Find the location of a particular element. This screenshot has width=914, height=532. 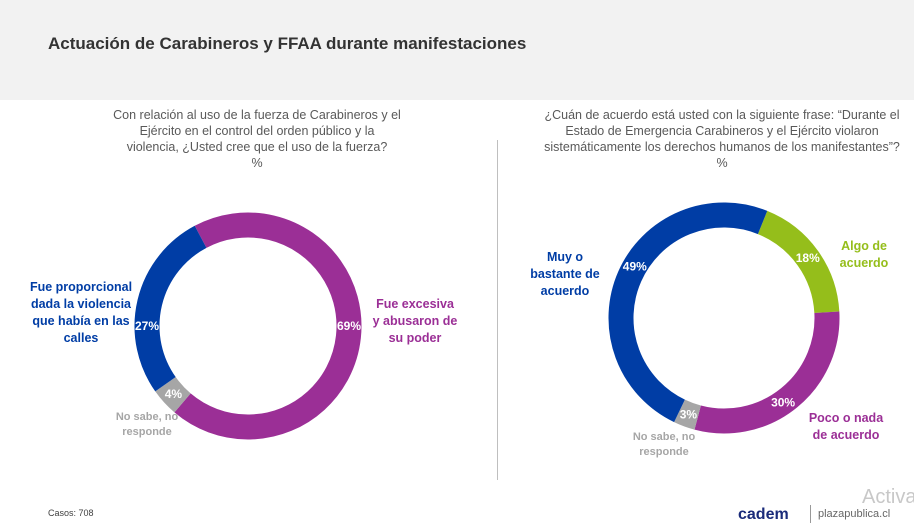

donut-0-value-label-1: 4% is located at coordinates (174, 394).